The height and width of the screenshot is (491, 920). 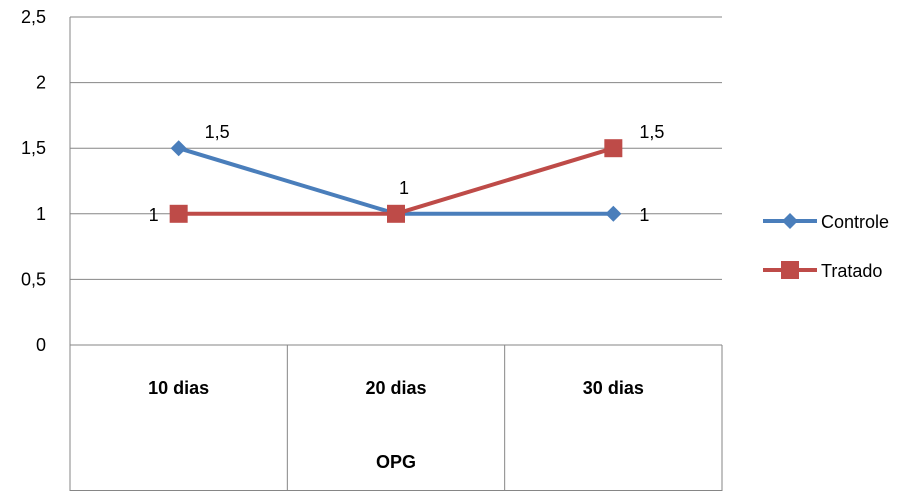 I want to click on legend-label: Controle, so click(x=855, y=222).